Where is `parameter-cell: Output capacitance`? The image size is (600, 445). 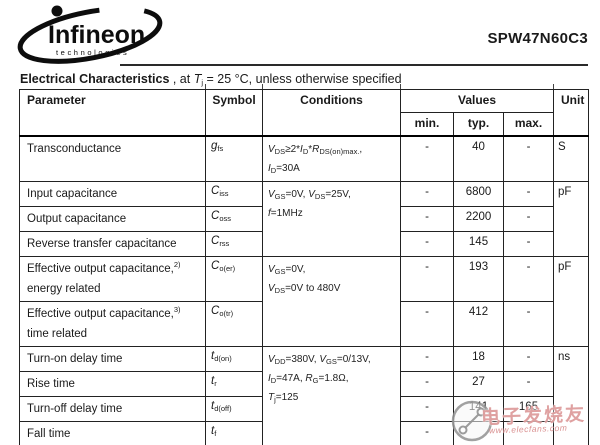
parameter-cell: Output capacitance is located at coordinates (112, 219).